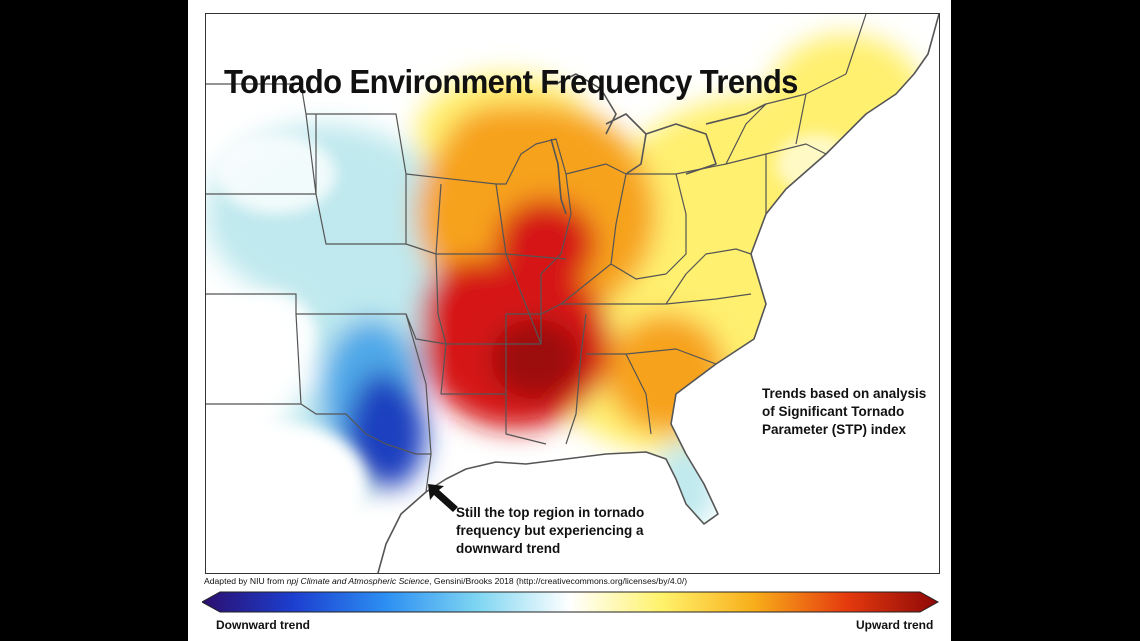  What do you see at coordinates (245, 581) in the screenshot?
I see `credit-prefix: Adapted by NIU from` at bounding box center [245, 581].